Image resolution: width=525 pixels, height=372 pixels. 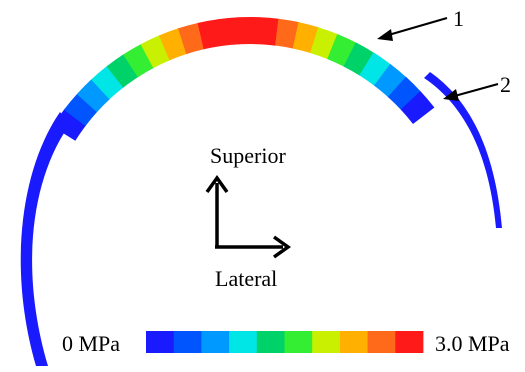 I want to click on color-legend-bar, so click(x=285, y=342).